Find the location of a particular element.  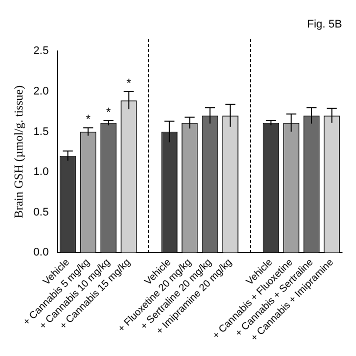

y-tick-label: 2.5 is located at coordinates (41, 51).